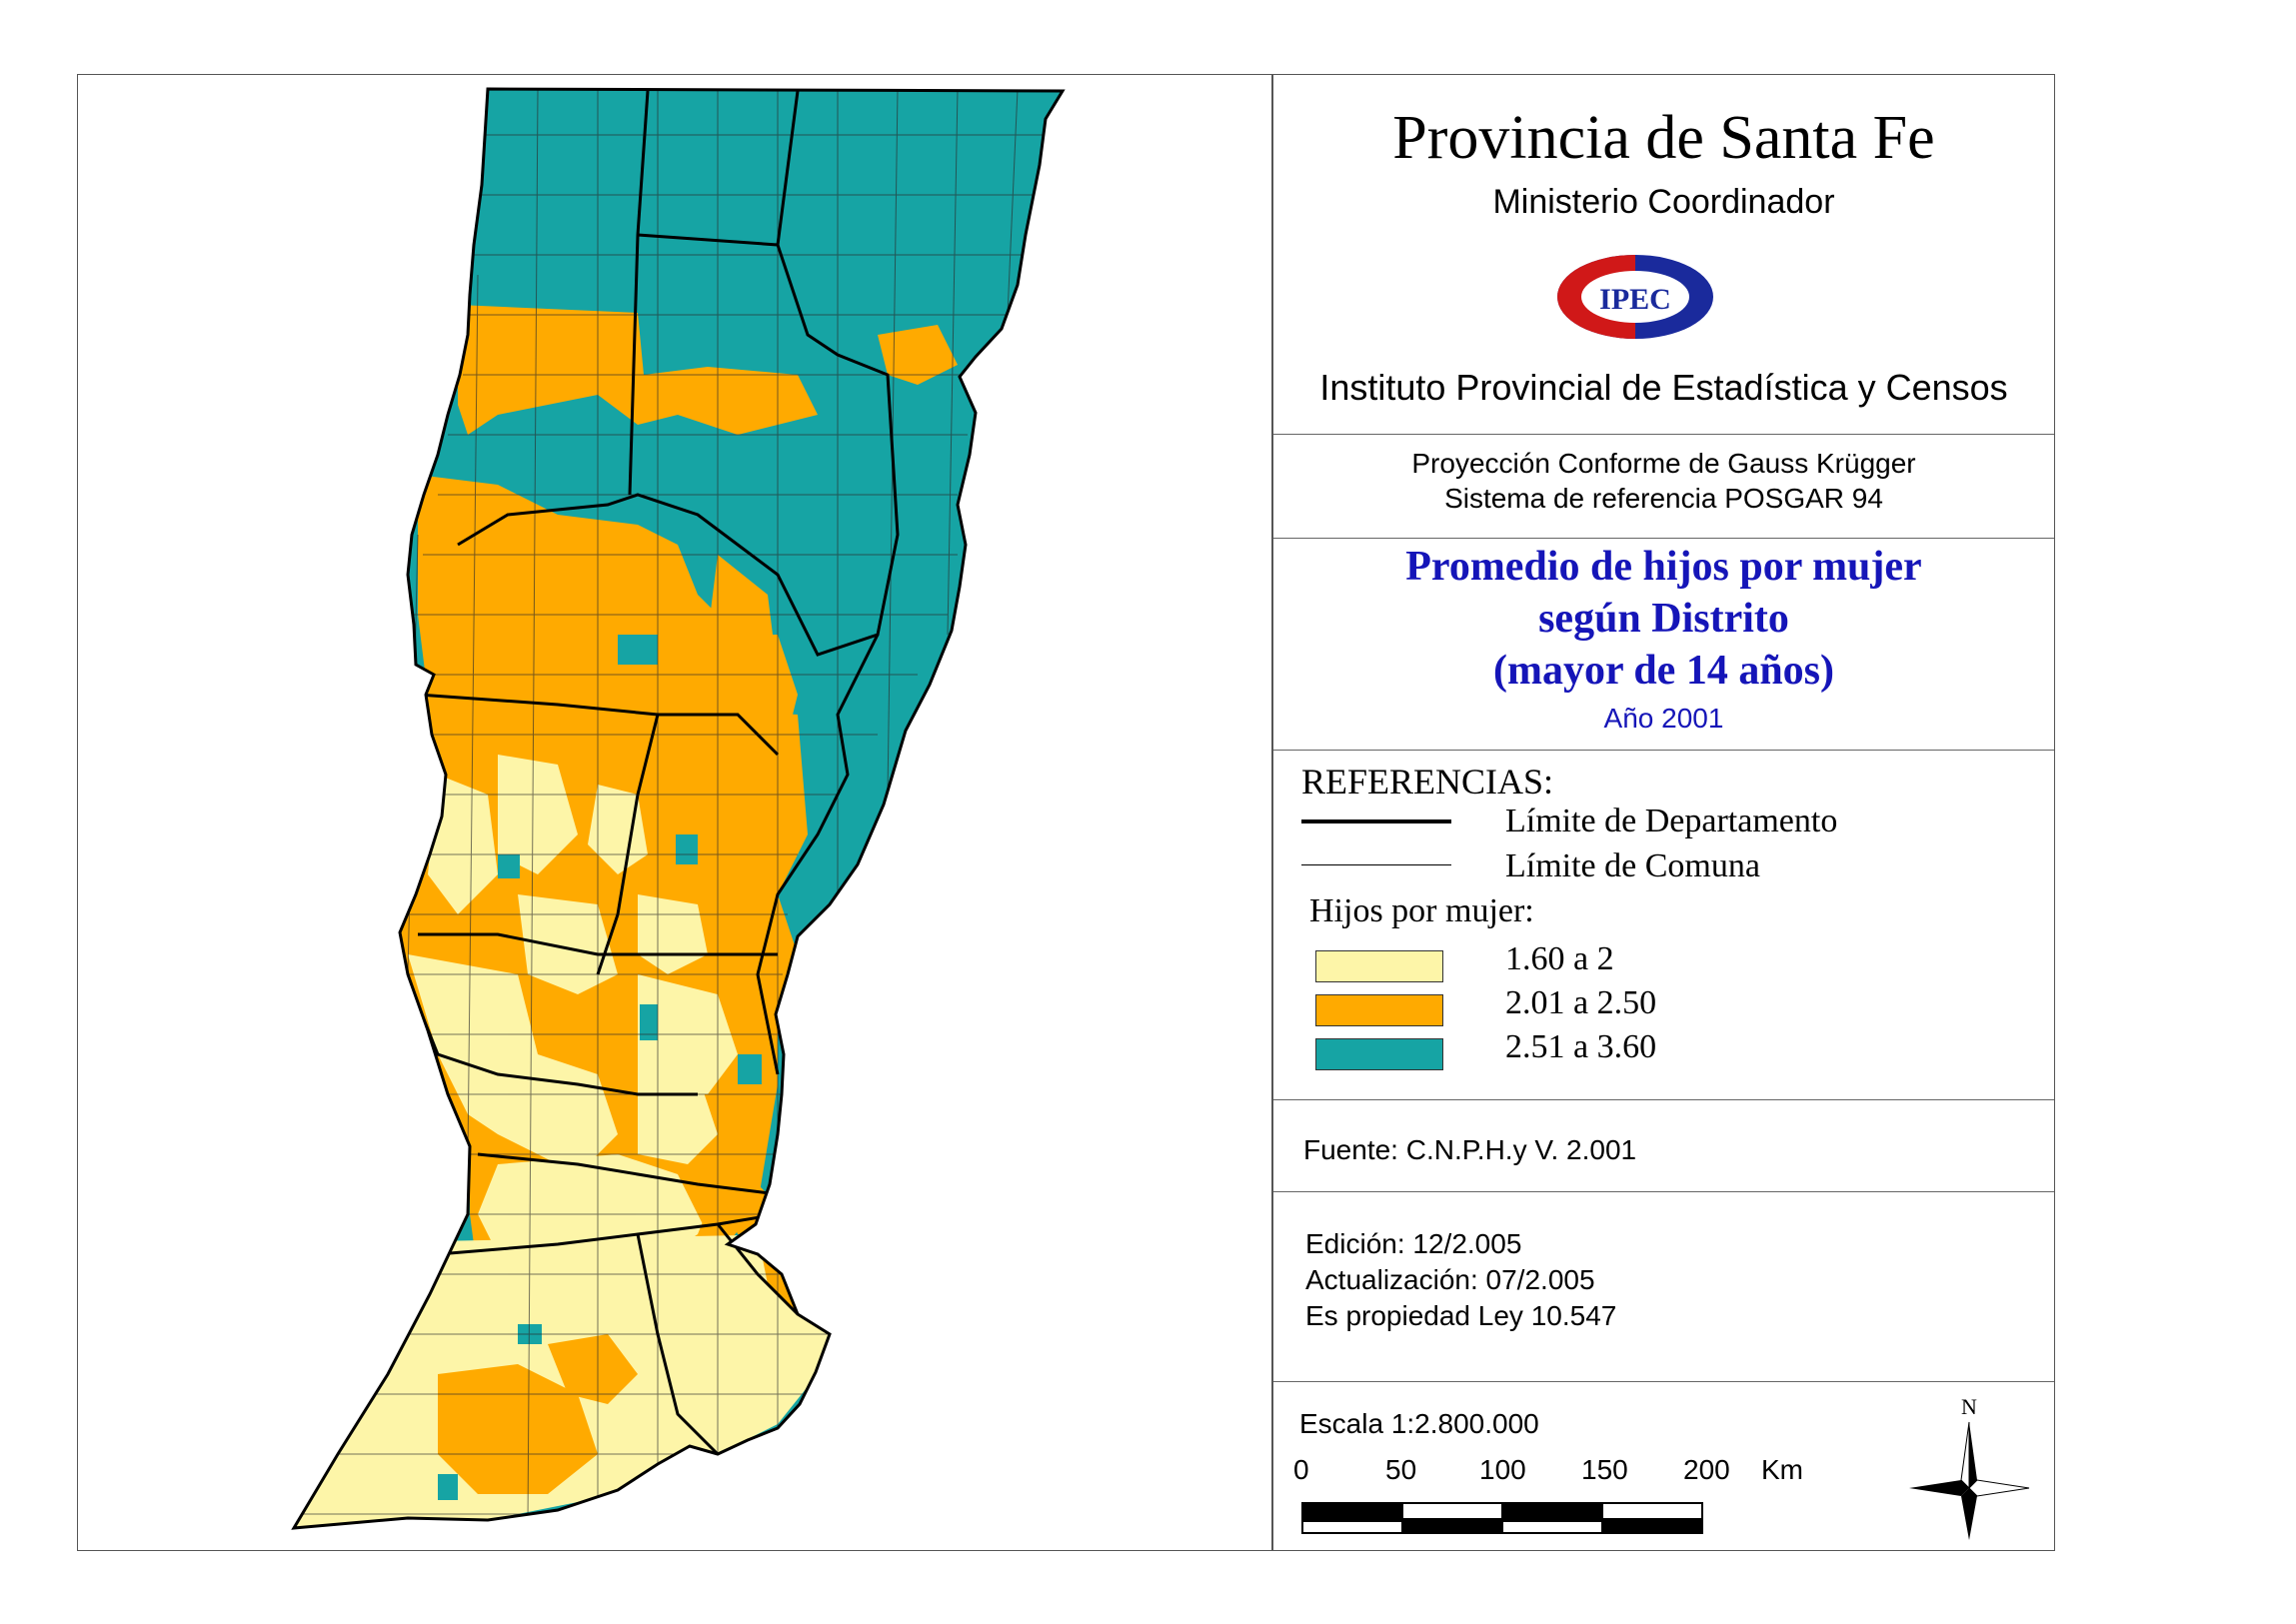 The image size is (2296, 1624). What do you see at coordinates (1605, 1469) in the screenshot?
I see `scale-tick: 150` at bounding box center [1605, 1469].